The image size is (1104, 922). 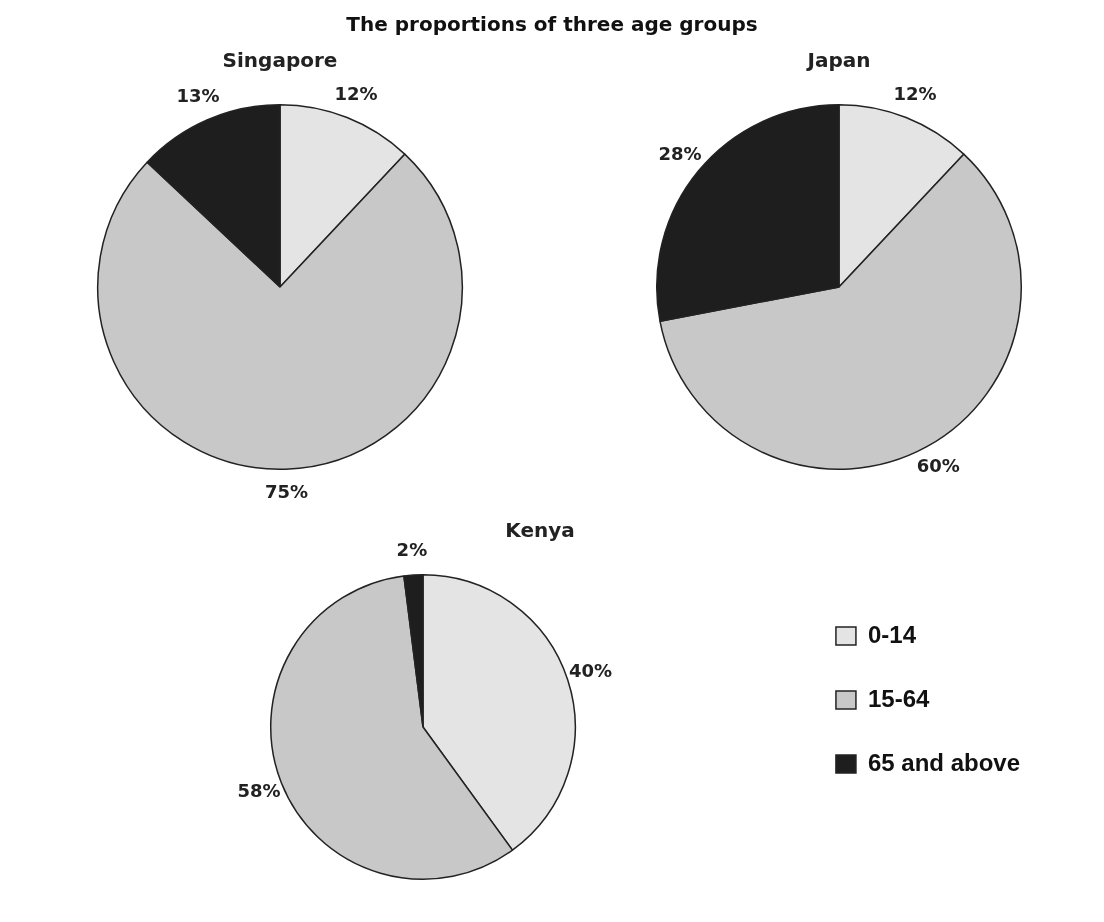 I want to click on data-label: 28%, so click(x=680, y=154).